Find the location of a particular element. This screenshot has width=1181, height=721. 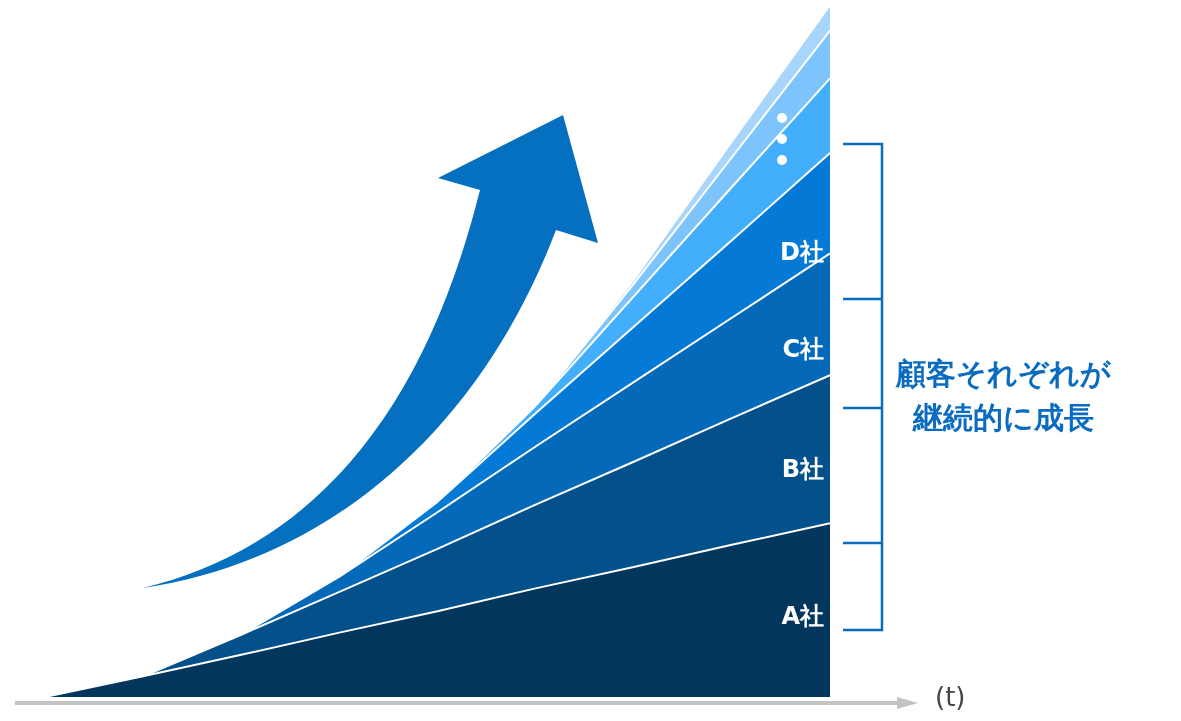

series-label: D社 is located at coordinates (802, 252).